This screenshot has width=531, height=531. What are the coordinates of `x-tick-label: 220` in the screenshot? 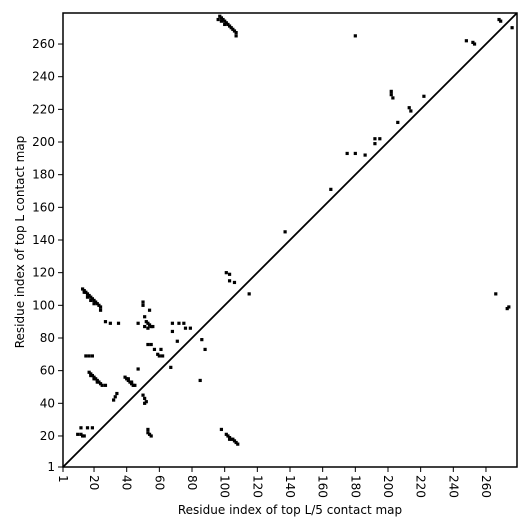 It's located at (421, 486).